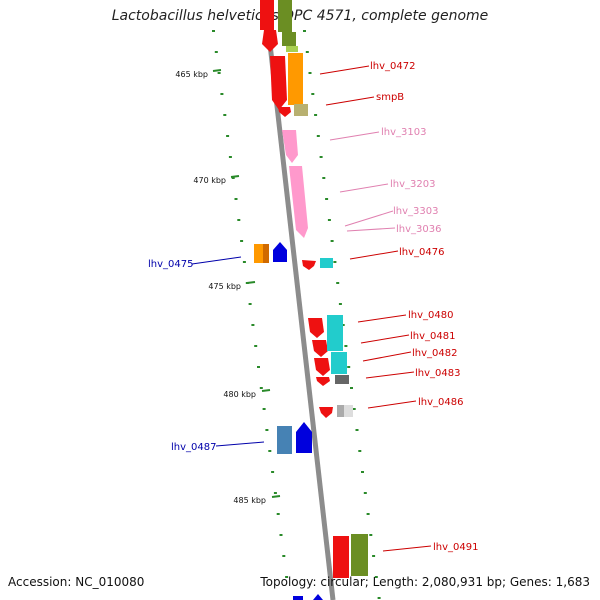 The height and width of the screenshot is (600, 600). Describe the element at coordinates (258, 253) in the screenshot. I see `gene-feature-lhv-0475-orange` at that location.